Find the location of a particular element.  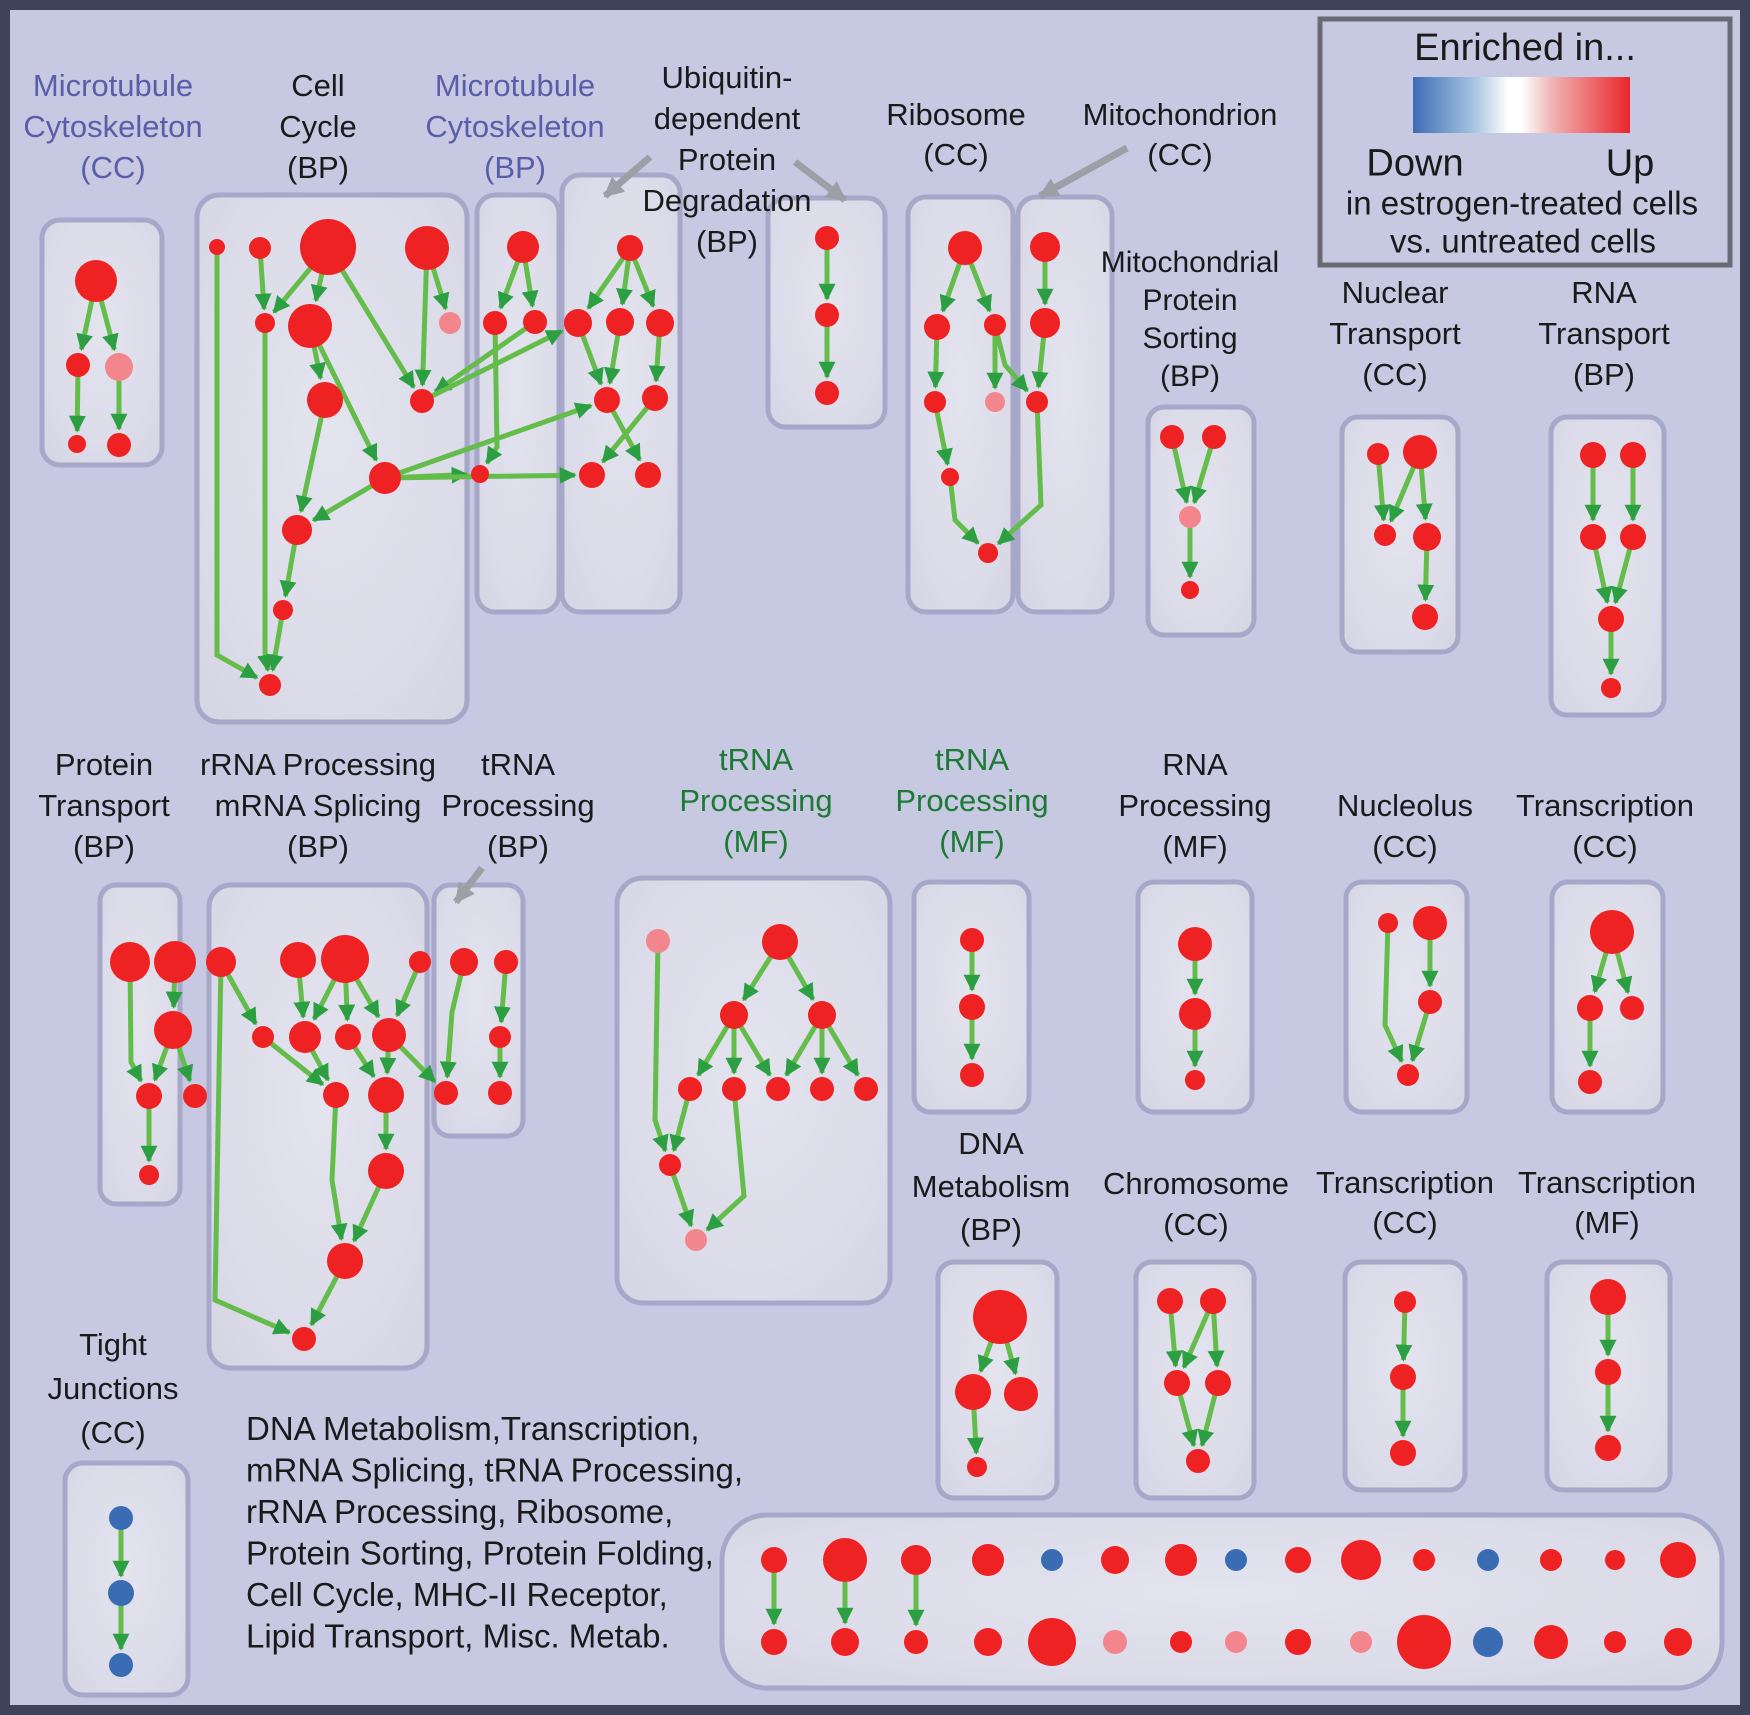

go-term-node-x1 is located at coordinates (1612, 932).